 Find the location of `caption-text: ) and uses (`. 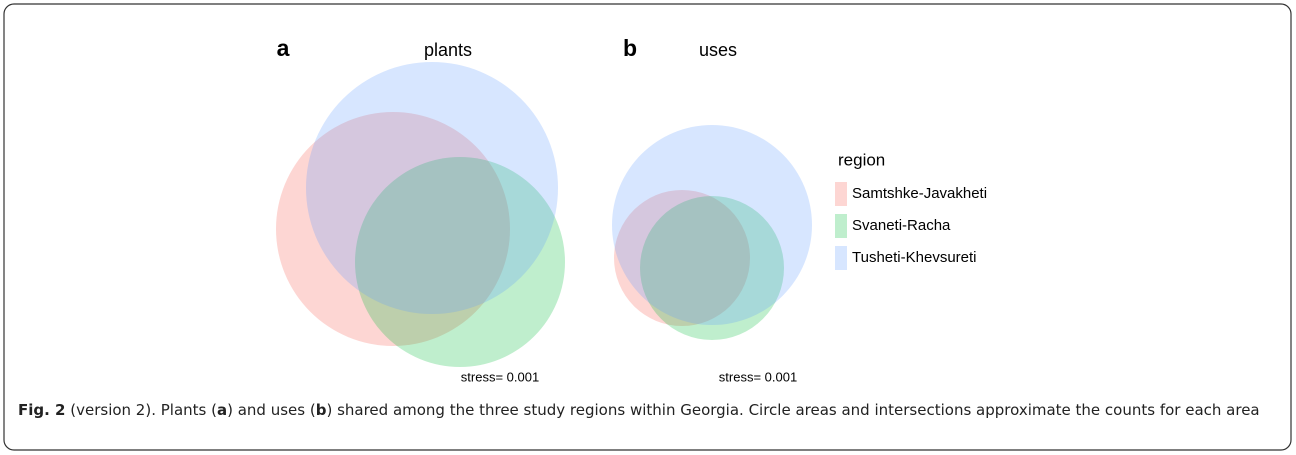

caption-text: ) and uses ( is located at coordinates (271, 410).